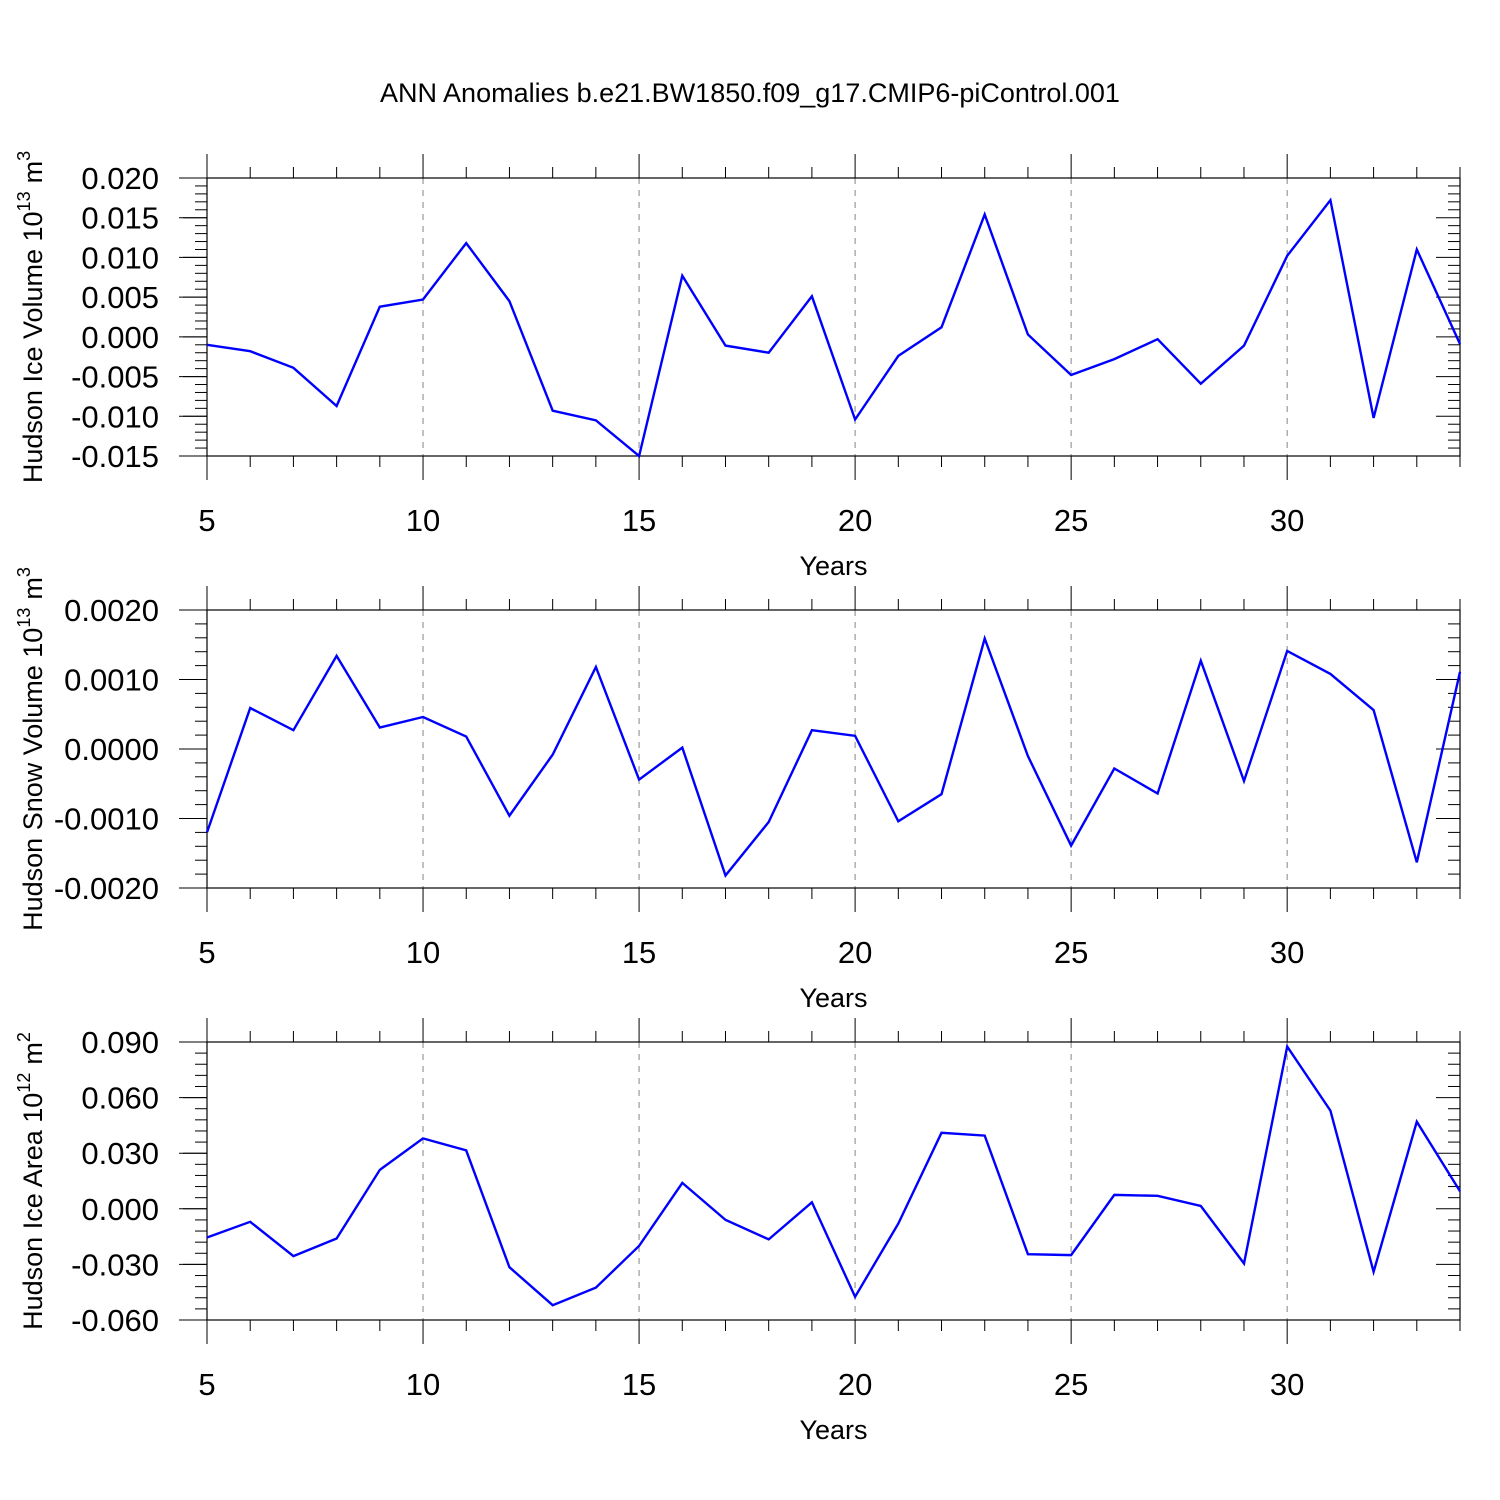 The width and height of the screenshot is (1500, 1500). Describe the element at coordinates (33, 347) in the screenshot. I see `y-axis-label-part: Hudson Ice Volume 10` at that location.